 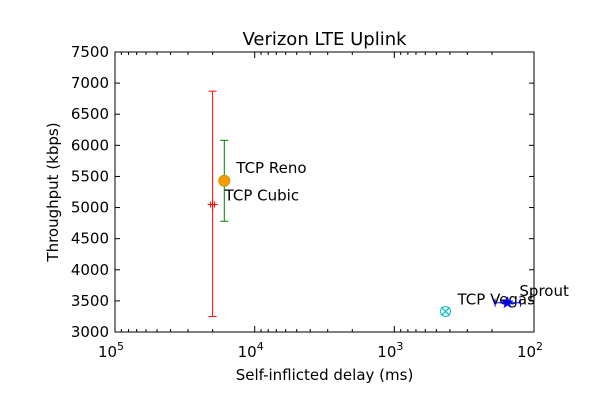 What do you see at coordinates (90, 208) in the screenshot?
I see `y-tick-label-4: 5000` at bounding box center [90, 208].